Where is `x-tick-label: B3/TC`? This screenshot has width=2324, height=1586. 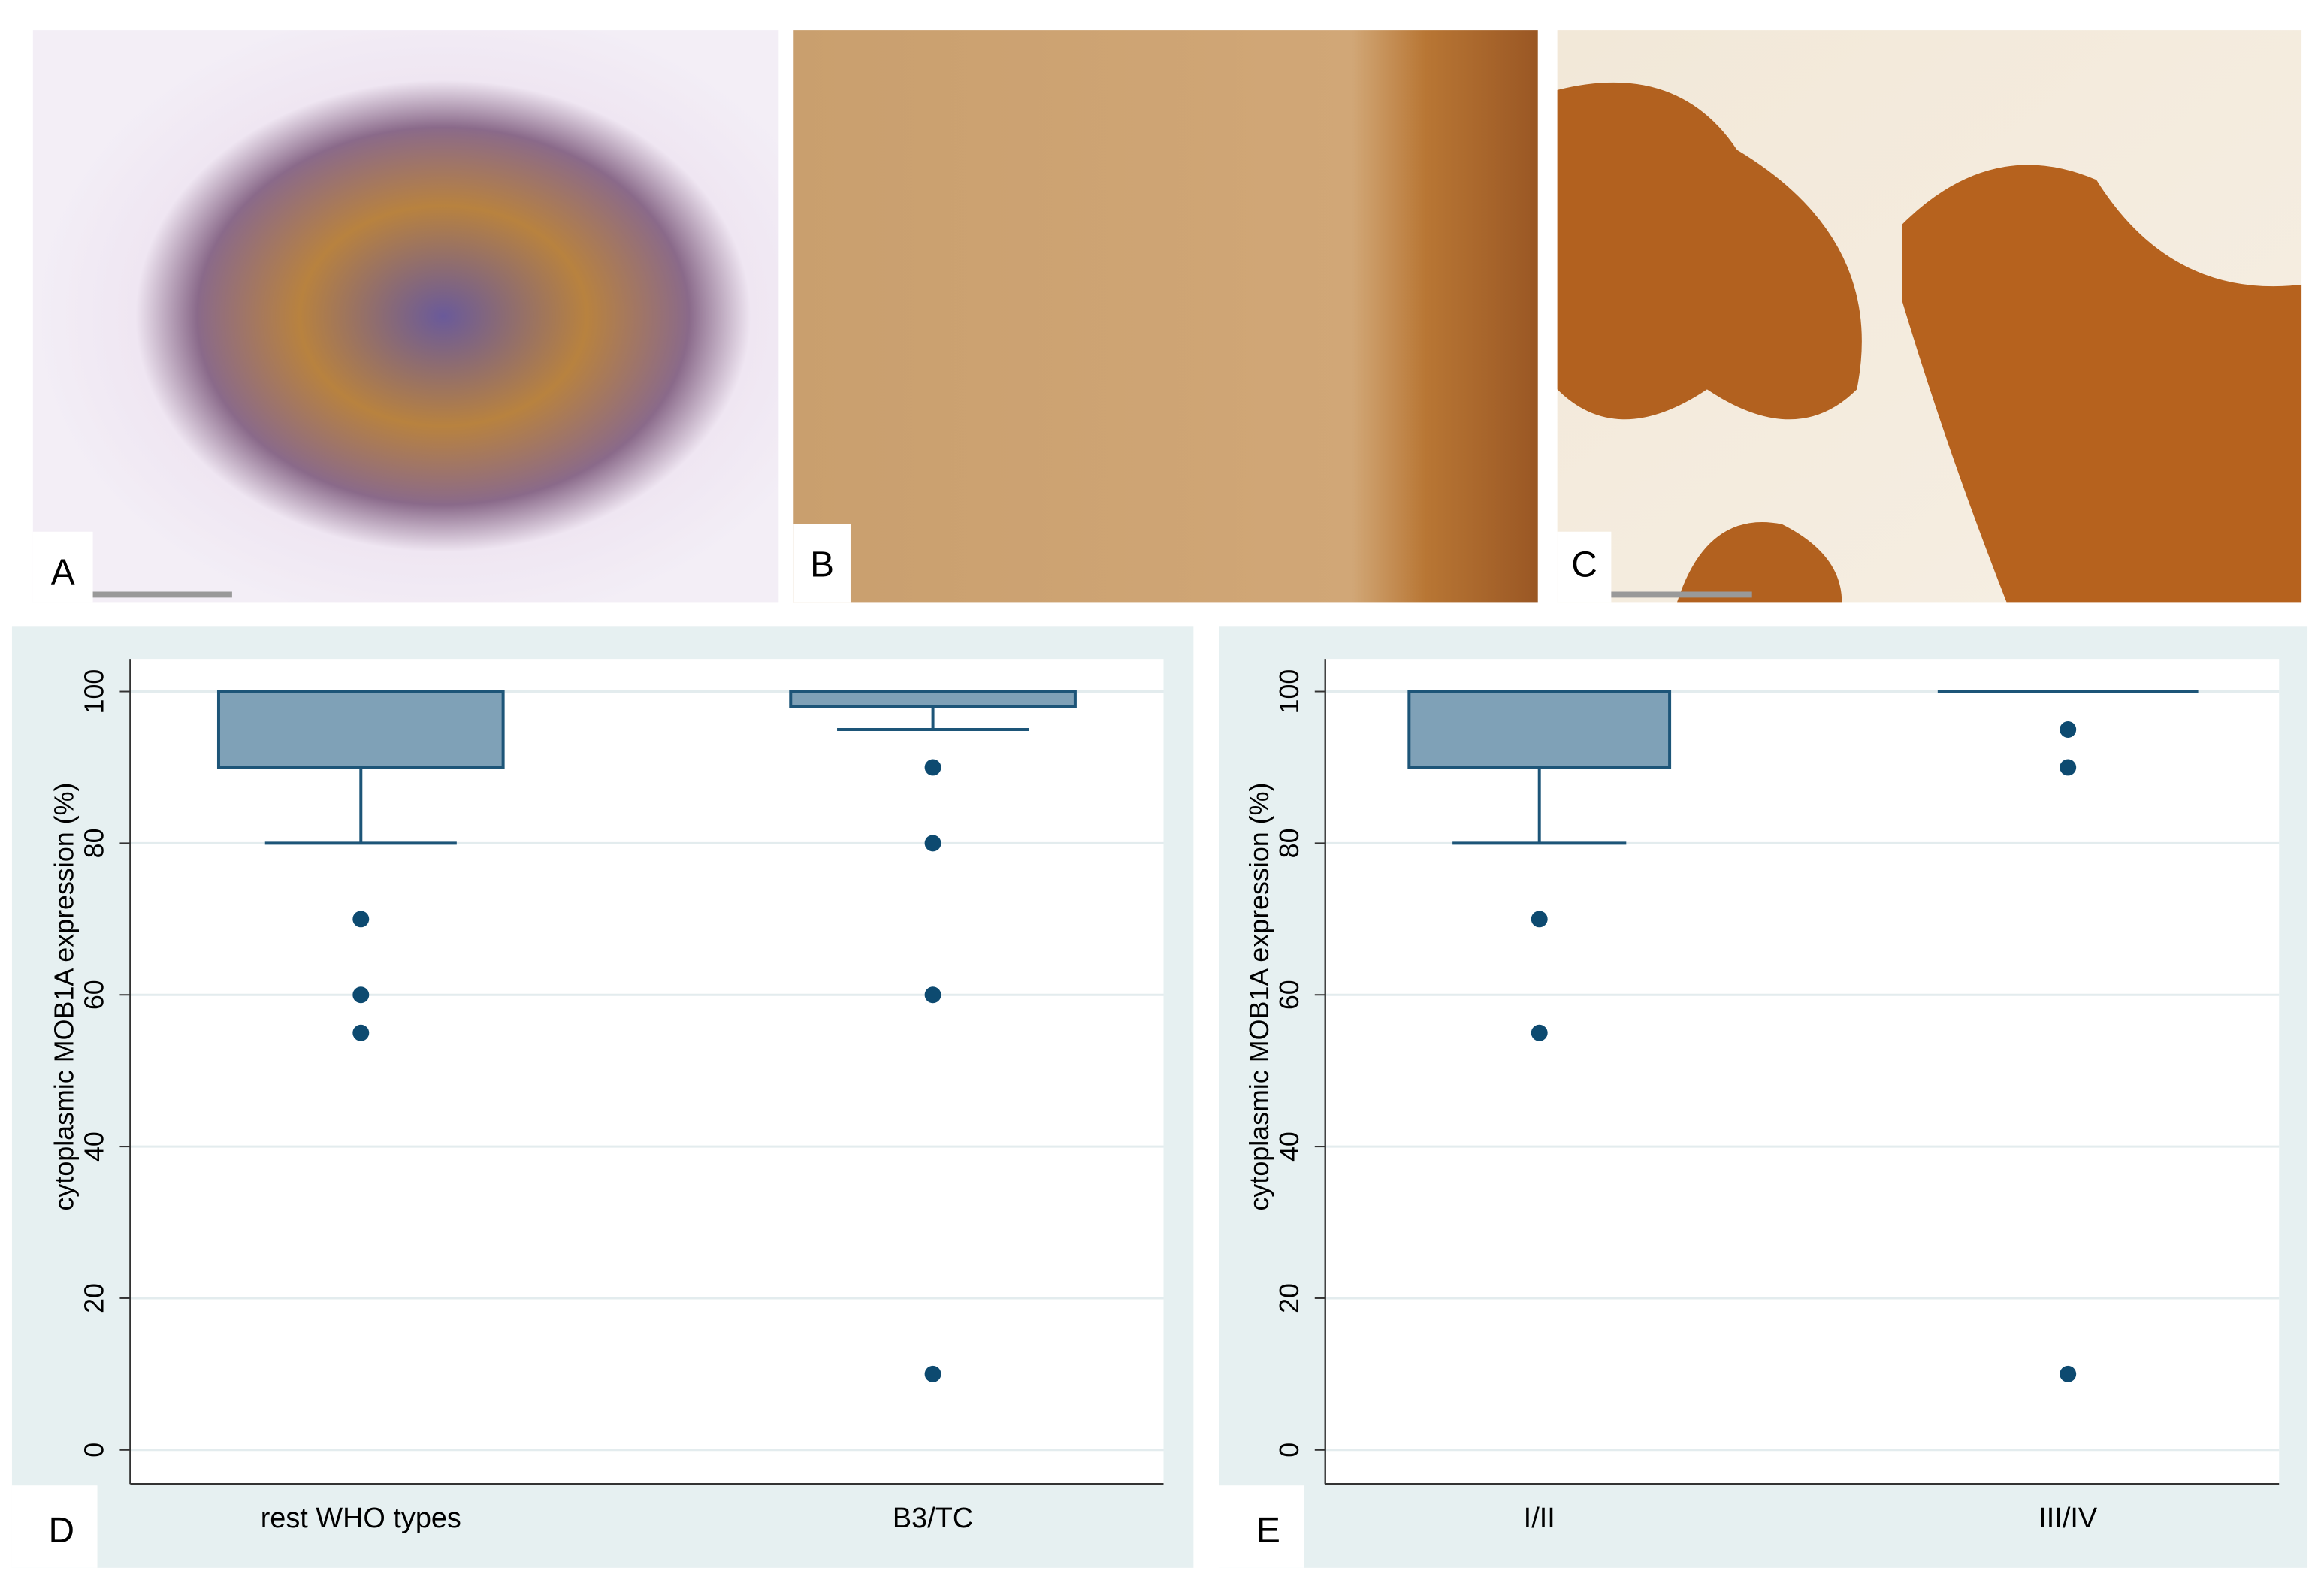 x-tick-label: B3/TC is located at coordinates (933, 1518).